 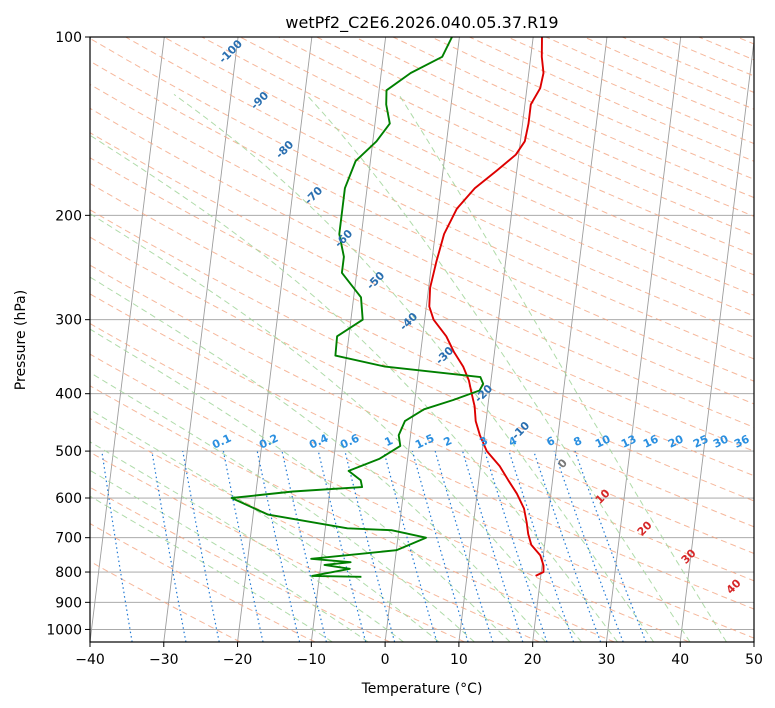 What do you see at coordinates (68, 603) in the screenshot?
I see `y-tick-label: 900` at bounding box center [68, 603].